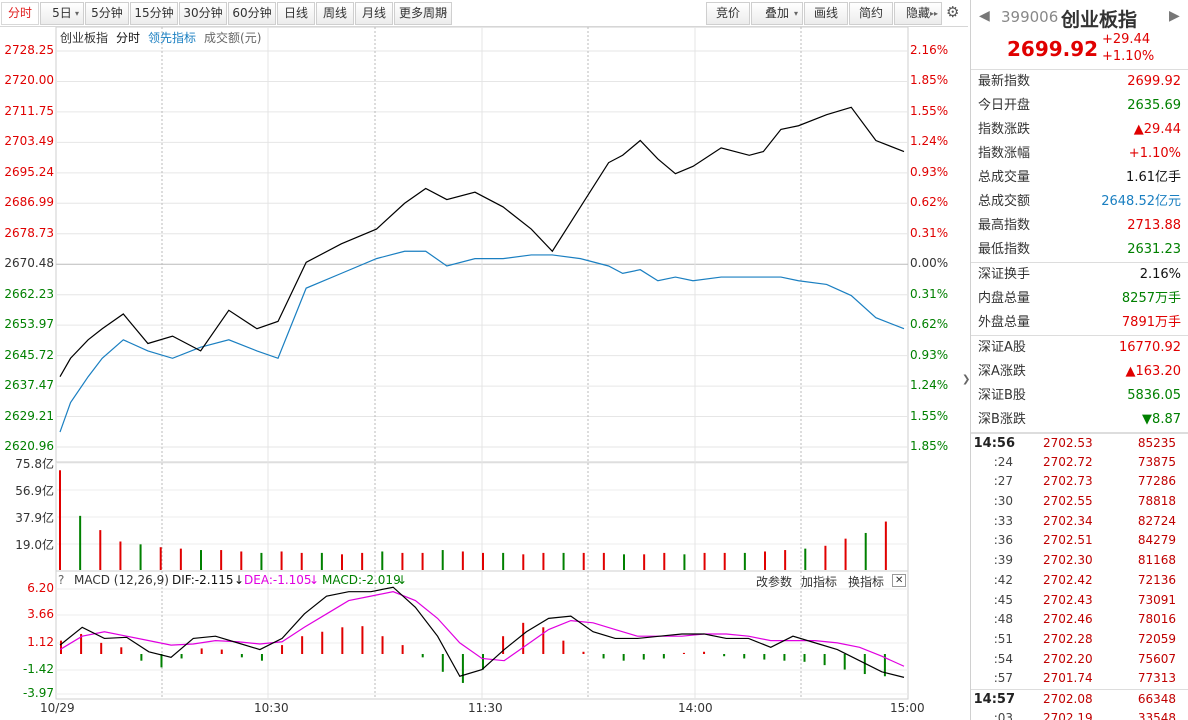  Describe the element at coordinates (1079, 396) in the screenshot. I see `stat-row: 深证B股 5836.05` at that location.